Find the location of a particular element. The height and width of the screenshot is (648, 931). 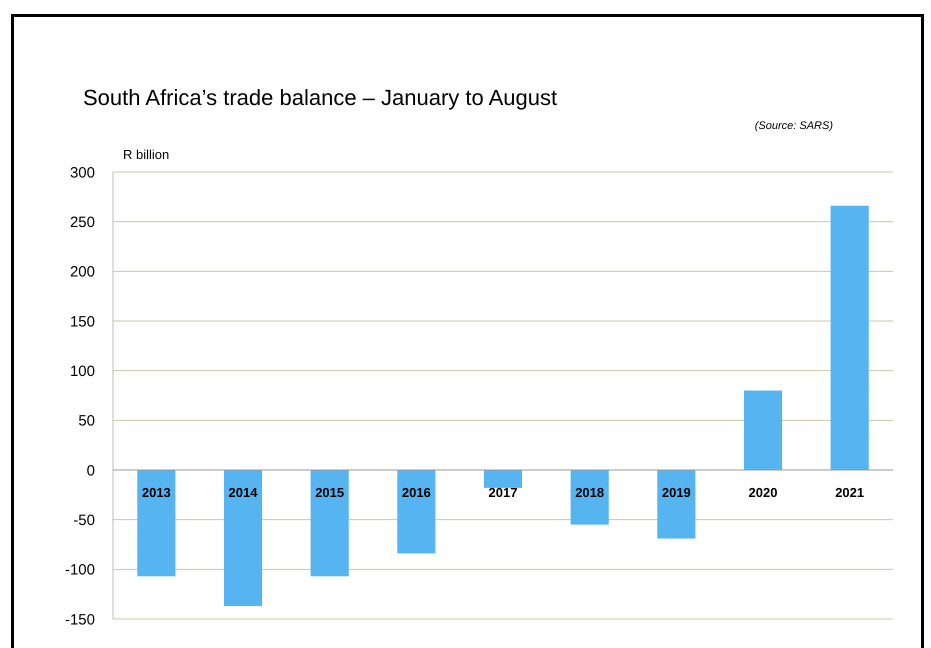

x-tick-label: 2020 is located at coordinates (763, 492).